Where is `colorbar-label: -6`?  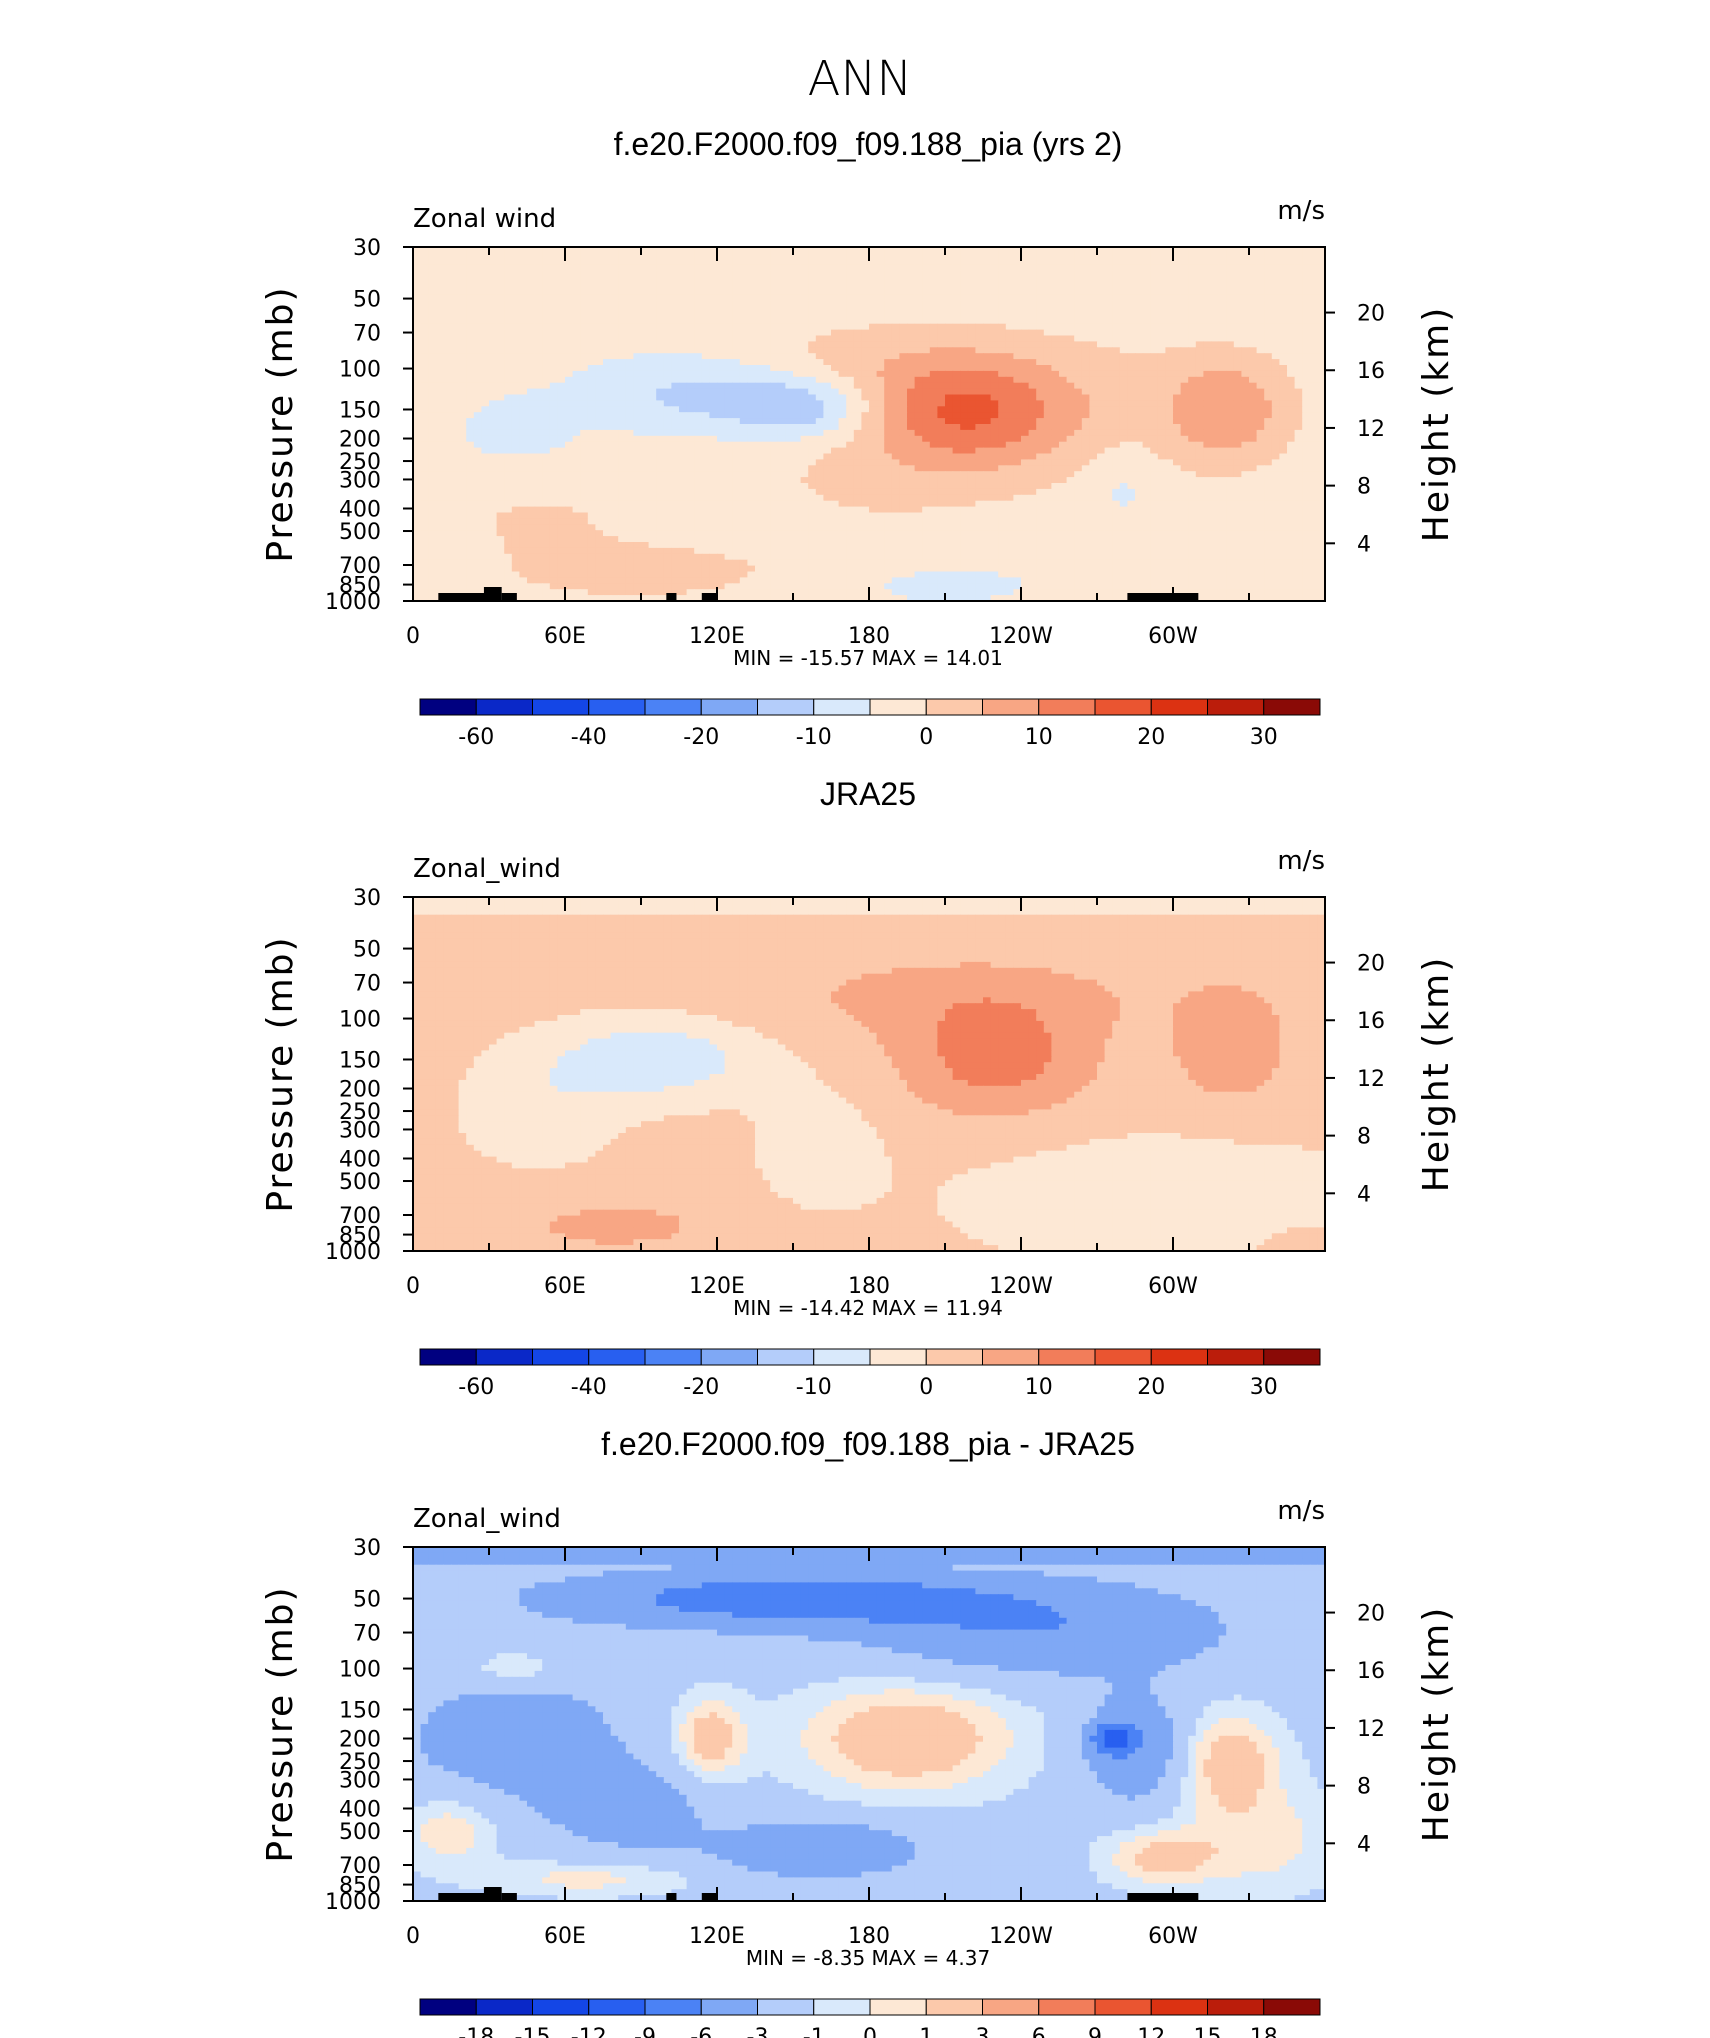 colorbar-label: -6 is located at coordinates (701, 2031).